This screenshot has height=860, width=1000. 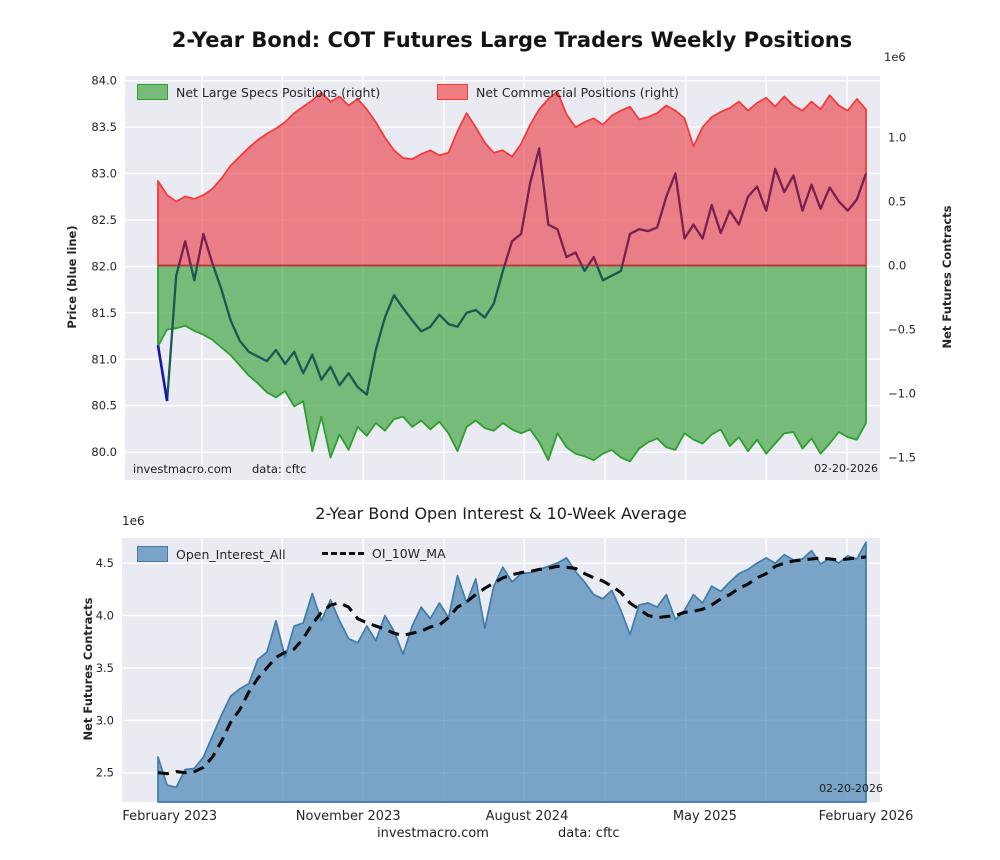 What do you see at coordinates (577, 92) in the screenshot?
I see `commercials-legend-label: Net Commercial Positions (right)` at bounding box center [577, 92].